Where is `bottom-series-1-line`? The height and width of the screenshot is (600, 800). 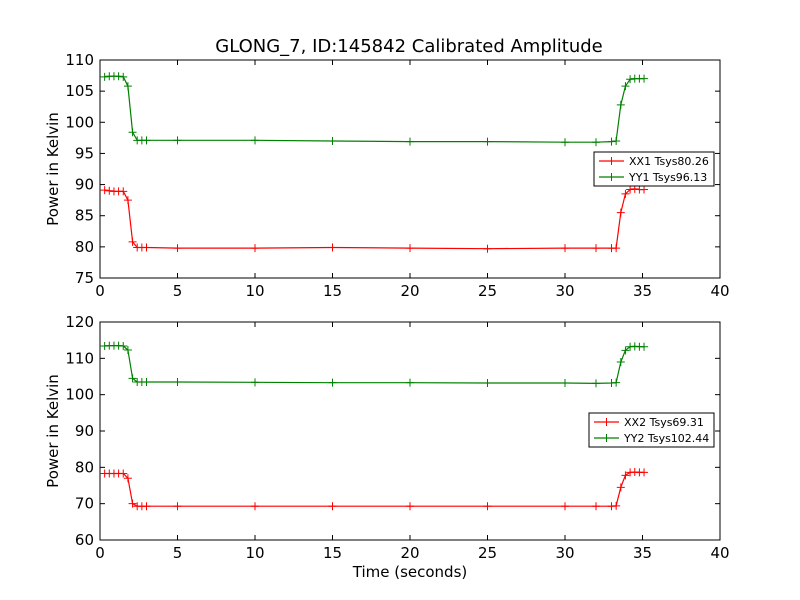 bottom-series-1-line is located at coordinates (374, 489).